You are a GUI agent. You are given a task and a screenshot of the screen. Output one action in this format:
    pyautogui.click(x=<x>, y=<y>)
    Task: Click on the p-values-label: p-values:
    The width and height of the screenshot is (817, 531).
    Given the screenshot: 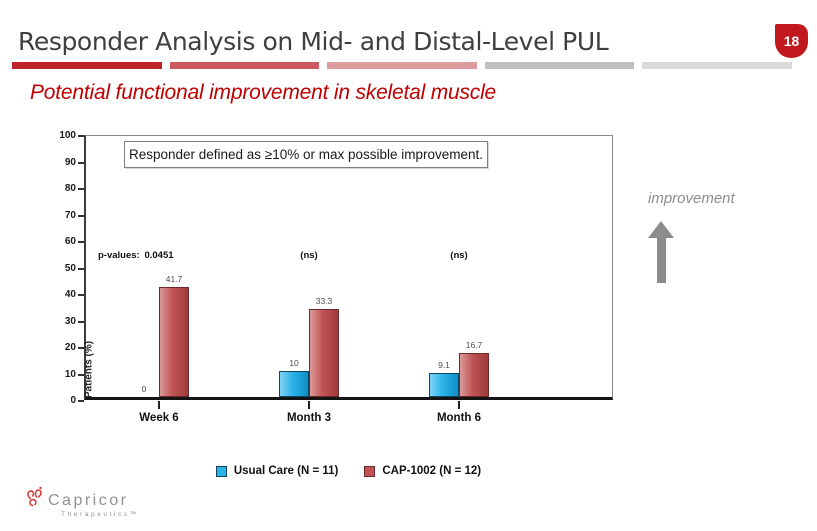 What is the action you would take?
    pyautogui.click(x=119, y=255)
    